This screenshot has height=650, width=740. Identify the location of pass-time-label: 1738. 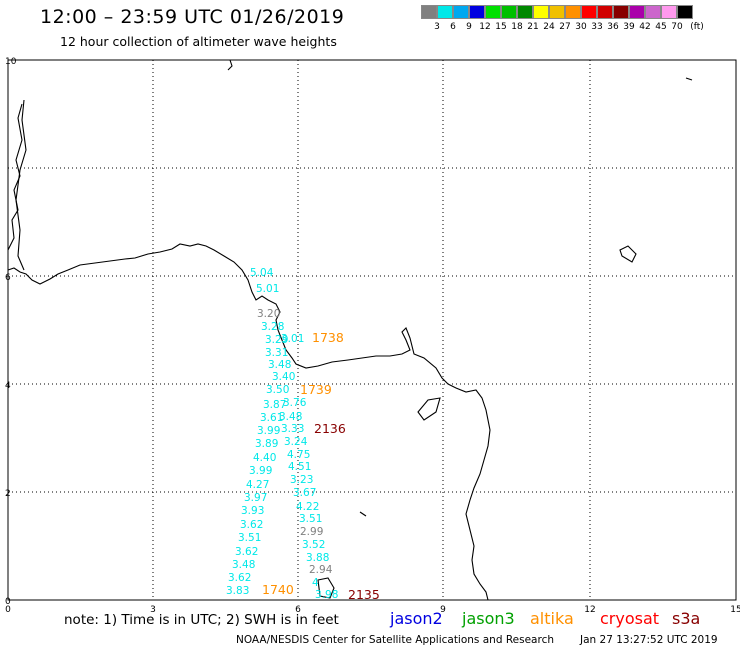
(328, 337).